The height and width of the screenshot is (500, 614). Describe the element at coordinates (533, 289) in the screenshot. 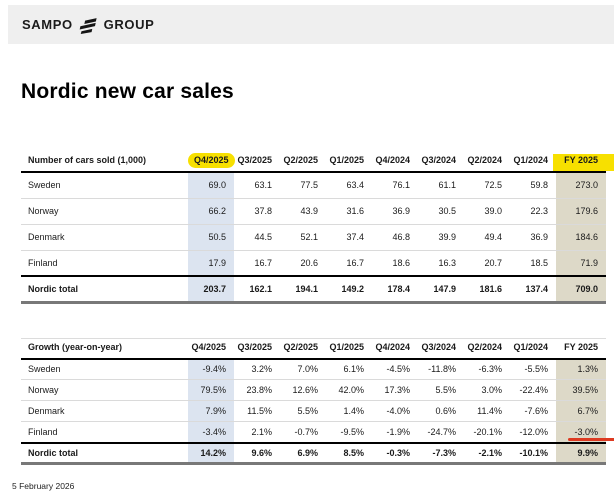

I see `value-cell: 137.4` at that location.